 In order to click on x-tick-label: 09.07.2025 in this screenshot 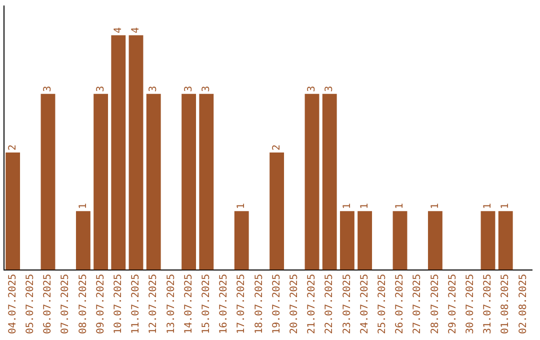, I will do `click(100, 304)`.